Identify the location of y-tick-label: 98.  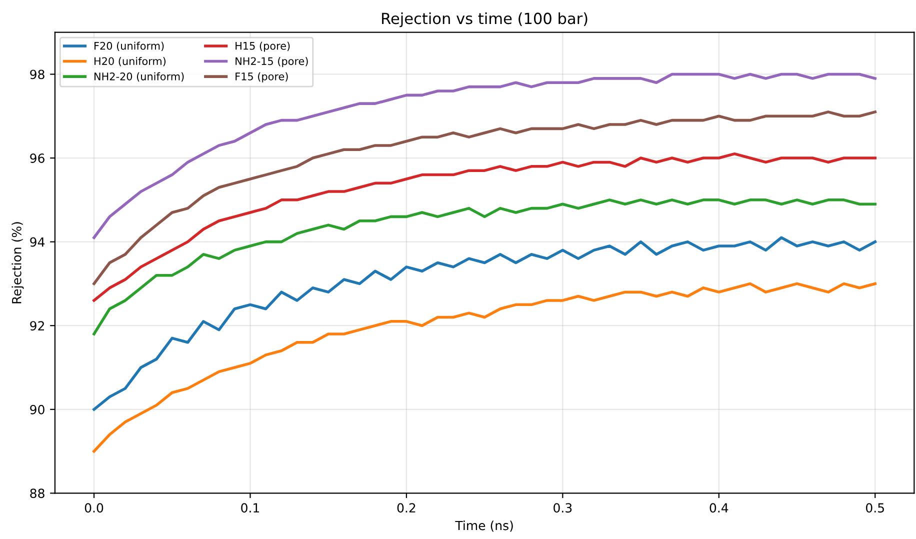
(37, 75).